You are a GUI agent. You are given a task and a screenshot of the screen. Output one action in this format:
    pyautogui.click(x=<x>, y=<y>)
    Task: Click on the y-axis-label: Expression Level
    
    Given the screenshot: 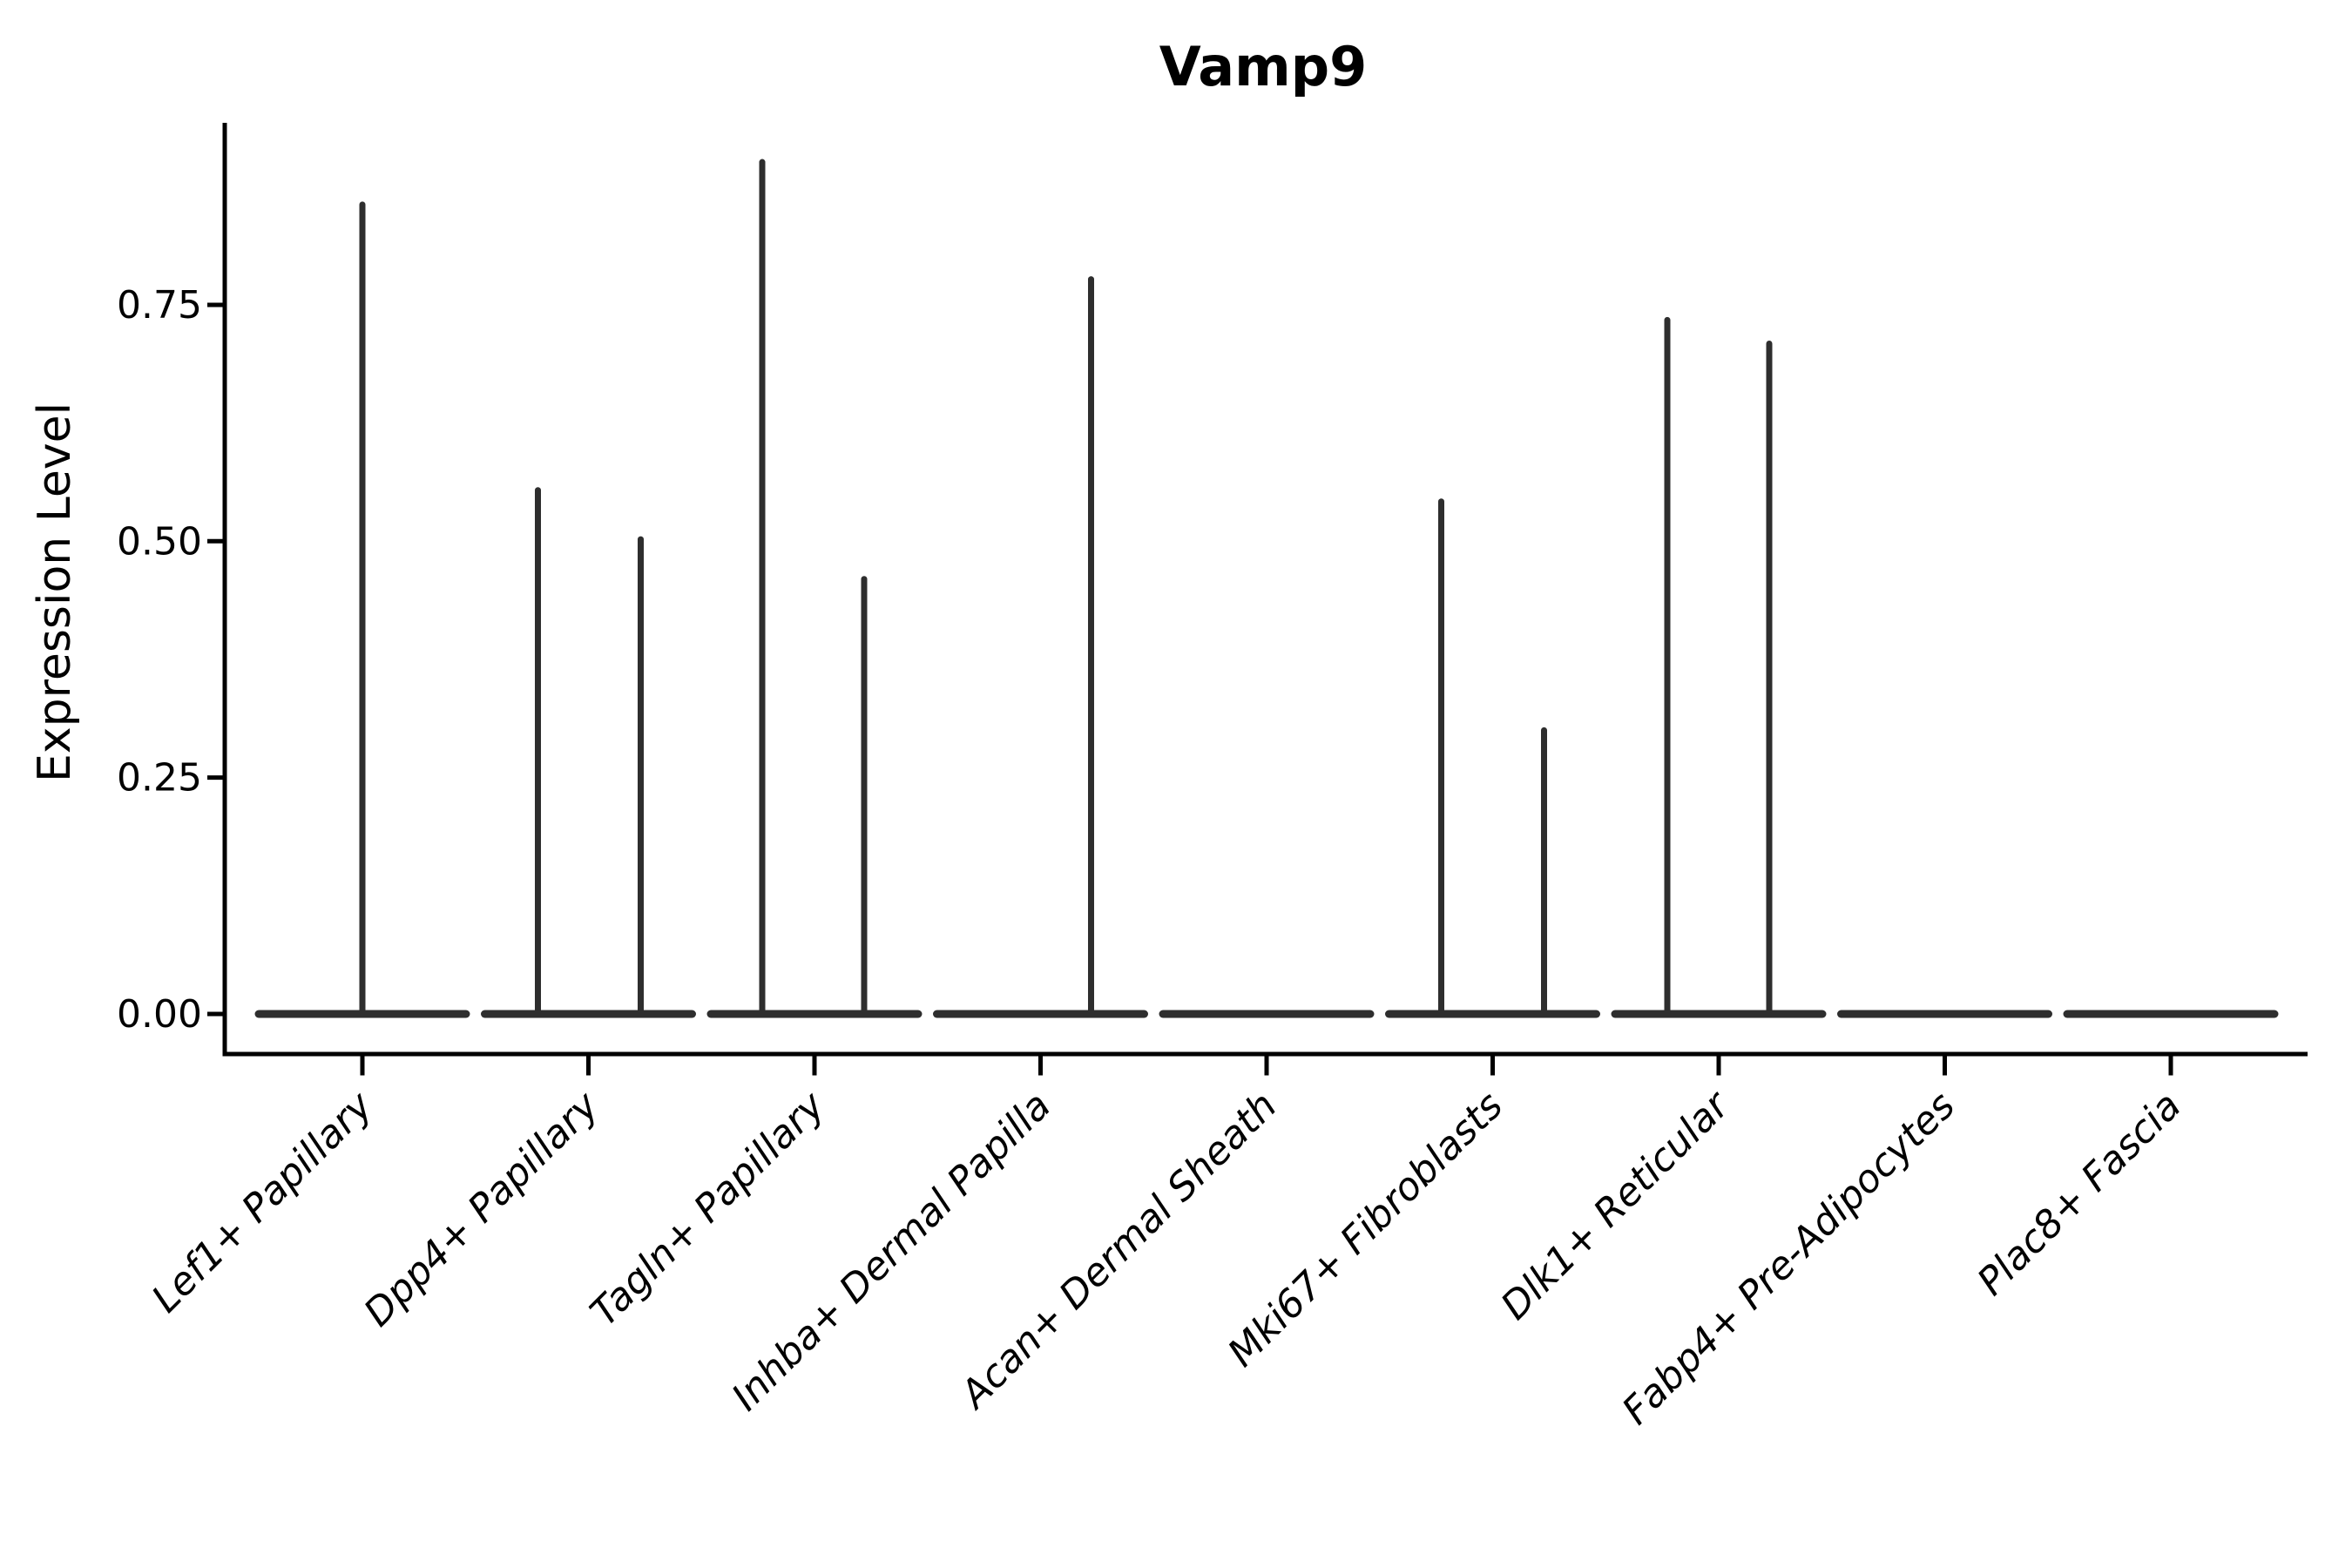 What is the action you would take?
    pyautogui.click(x=55, y=592)
    